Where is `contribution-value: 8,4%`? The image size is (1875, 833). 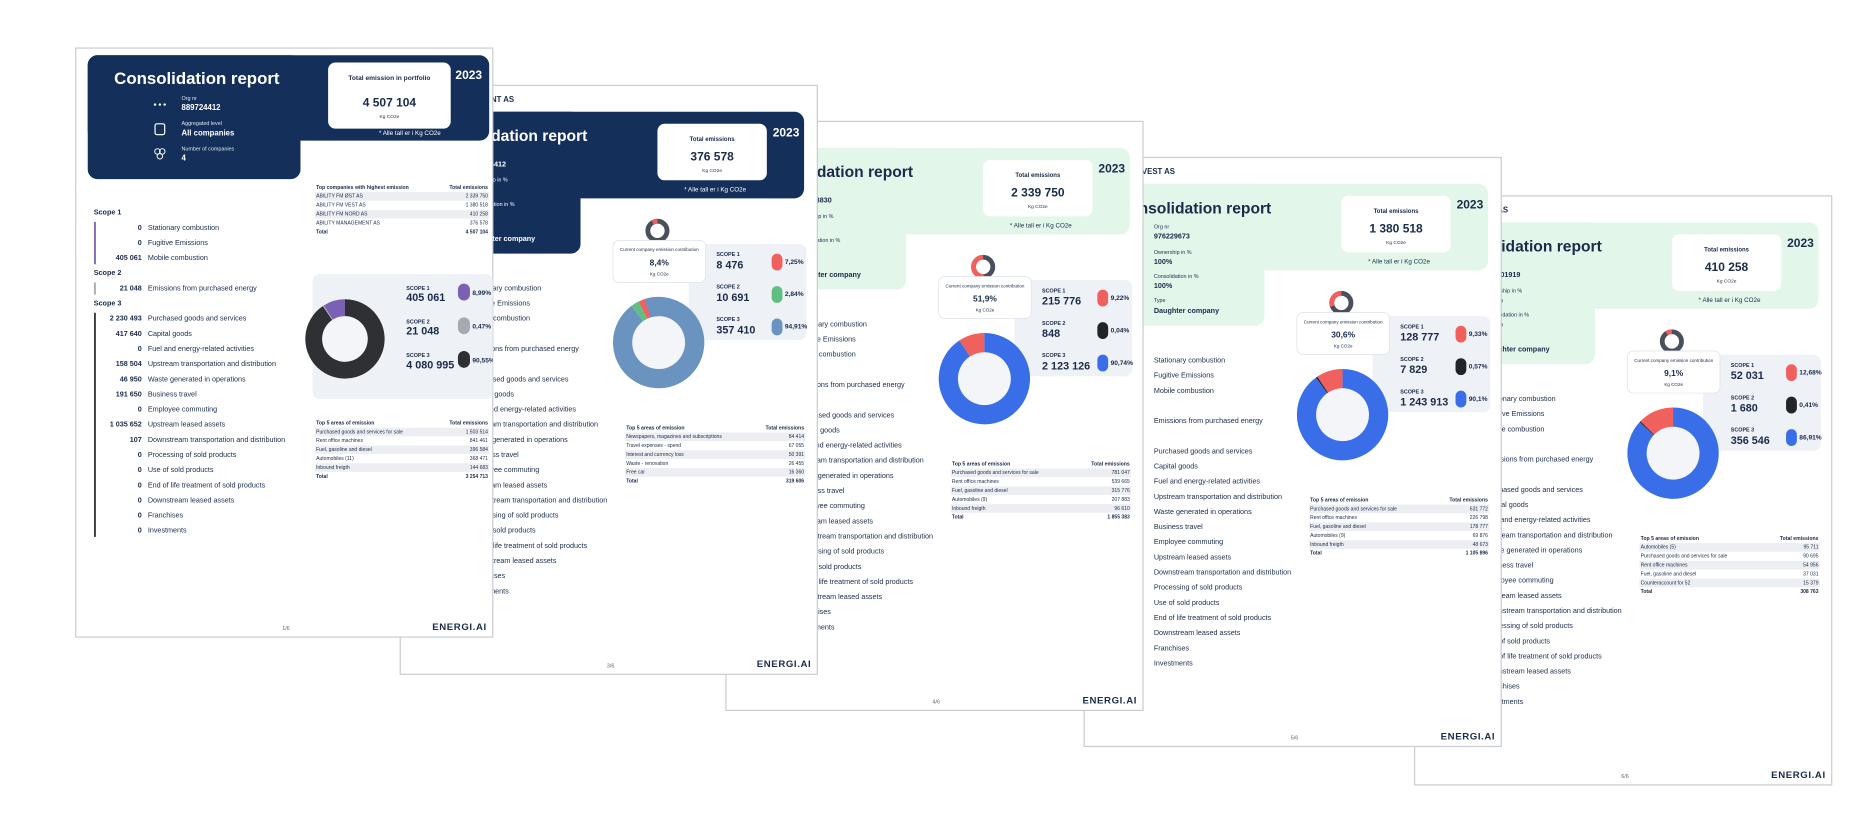 contribution-value: 8,4% is located at coordinates (660, 262).